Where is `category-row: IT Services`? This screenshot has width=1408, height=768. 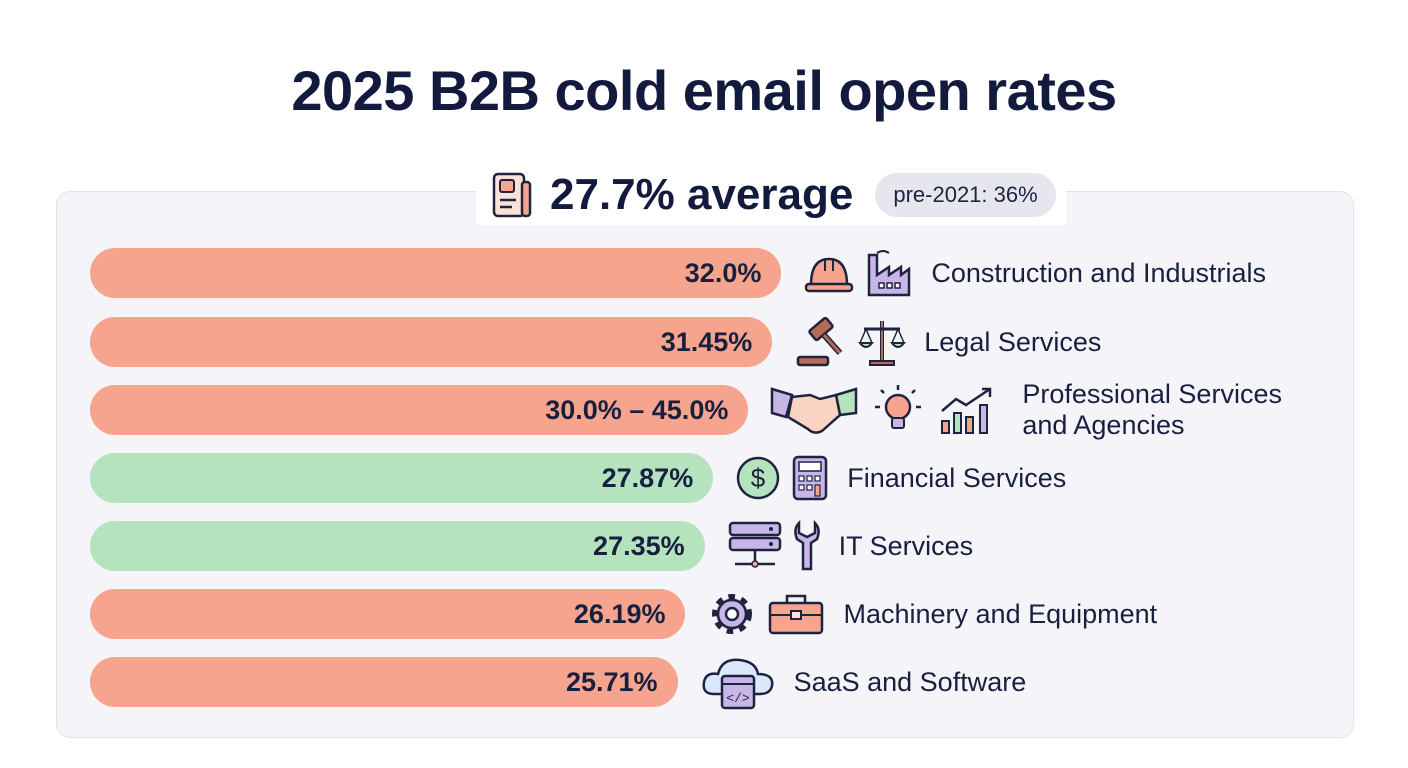
category-row: IT Services is located at coordinates (850, 546).